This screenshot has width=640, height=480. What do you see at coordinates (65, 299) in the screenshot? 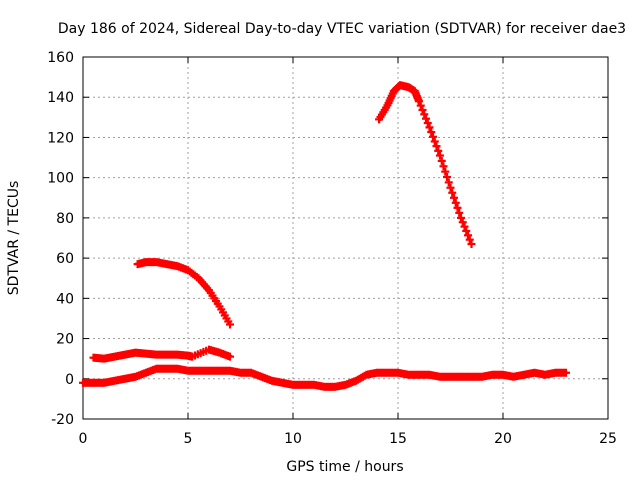
I see `y-tick-label: 40` at bounding box center [65, 299].